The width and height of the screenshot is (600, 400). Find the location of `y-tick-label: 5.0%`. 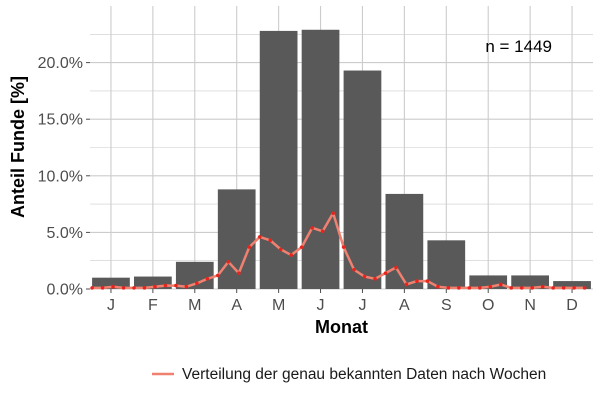

y-tick-label: 5.0% is located at coordinates (65, 233).